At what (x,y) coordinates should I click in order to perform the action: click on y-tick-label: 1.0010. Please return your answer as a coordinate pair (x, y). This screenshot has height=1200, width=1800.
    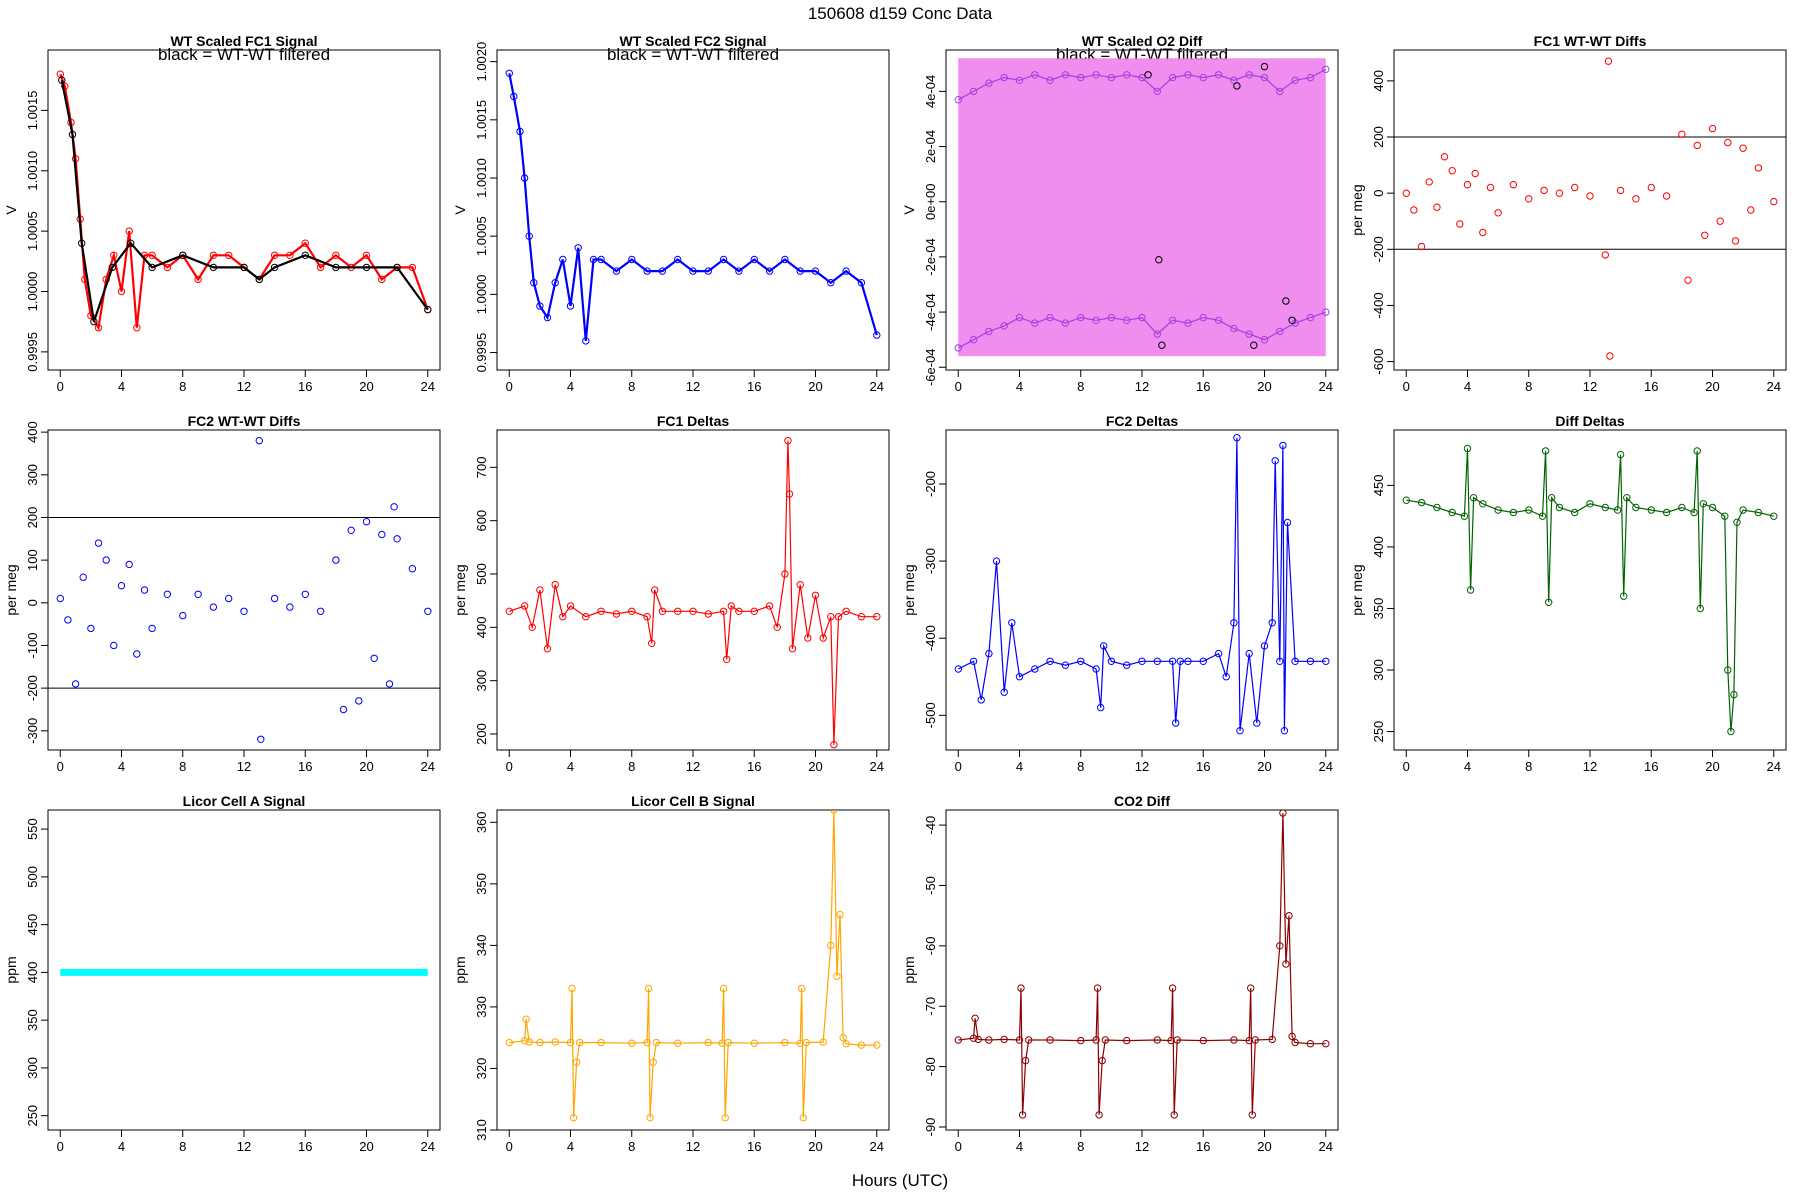
    Looking at the image, I should click on (32, 171).